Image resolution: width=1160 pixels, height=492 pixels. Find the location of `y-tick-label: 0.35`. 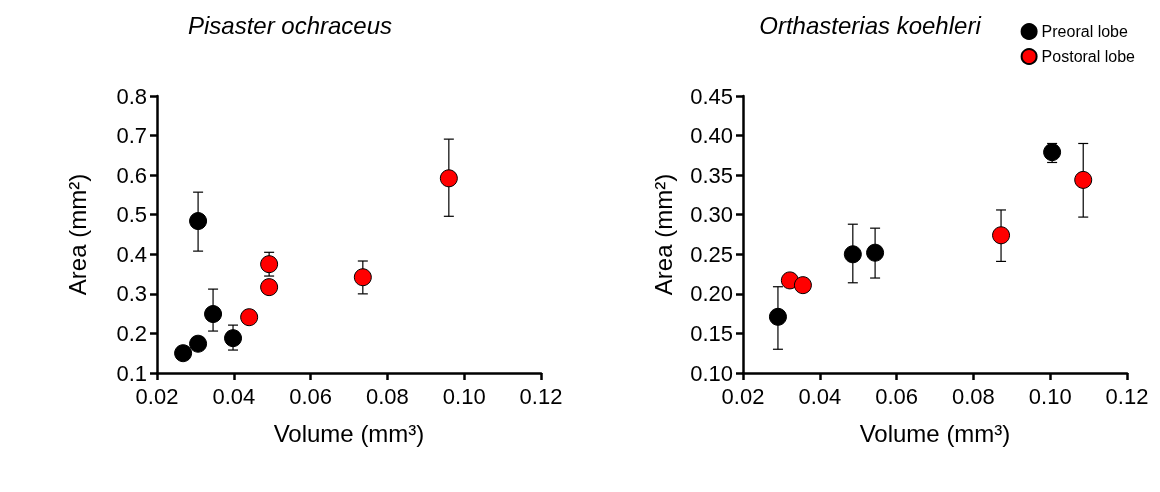

y-tick-label: 0.35 is located at coordinates (711, 175).